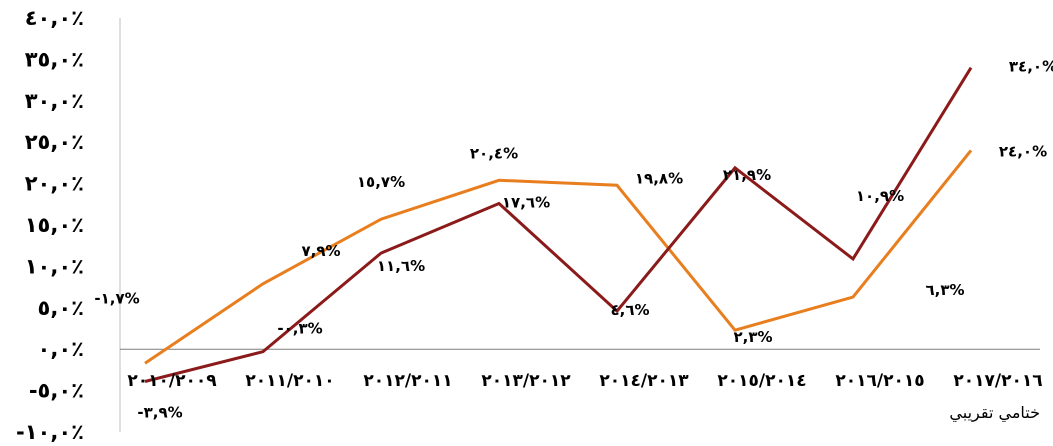 The image size is (1053, 446). What do you see at coordinates (747, 175) in the screenshot?
I see `data-label: ٢١,٩%` at bounding box center [747, 175].